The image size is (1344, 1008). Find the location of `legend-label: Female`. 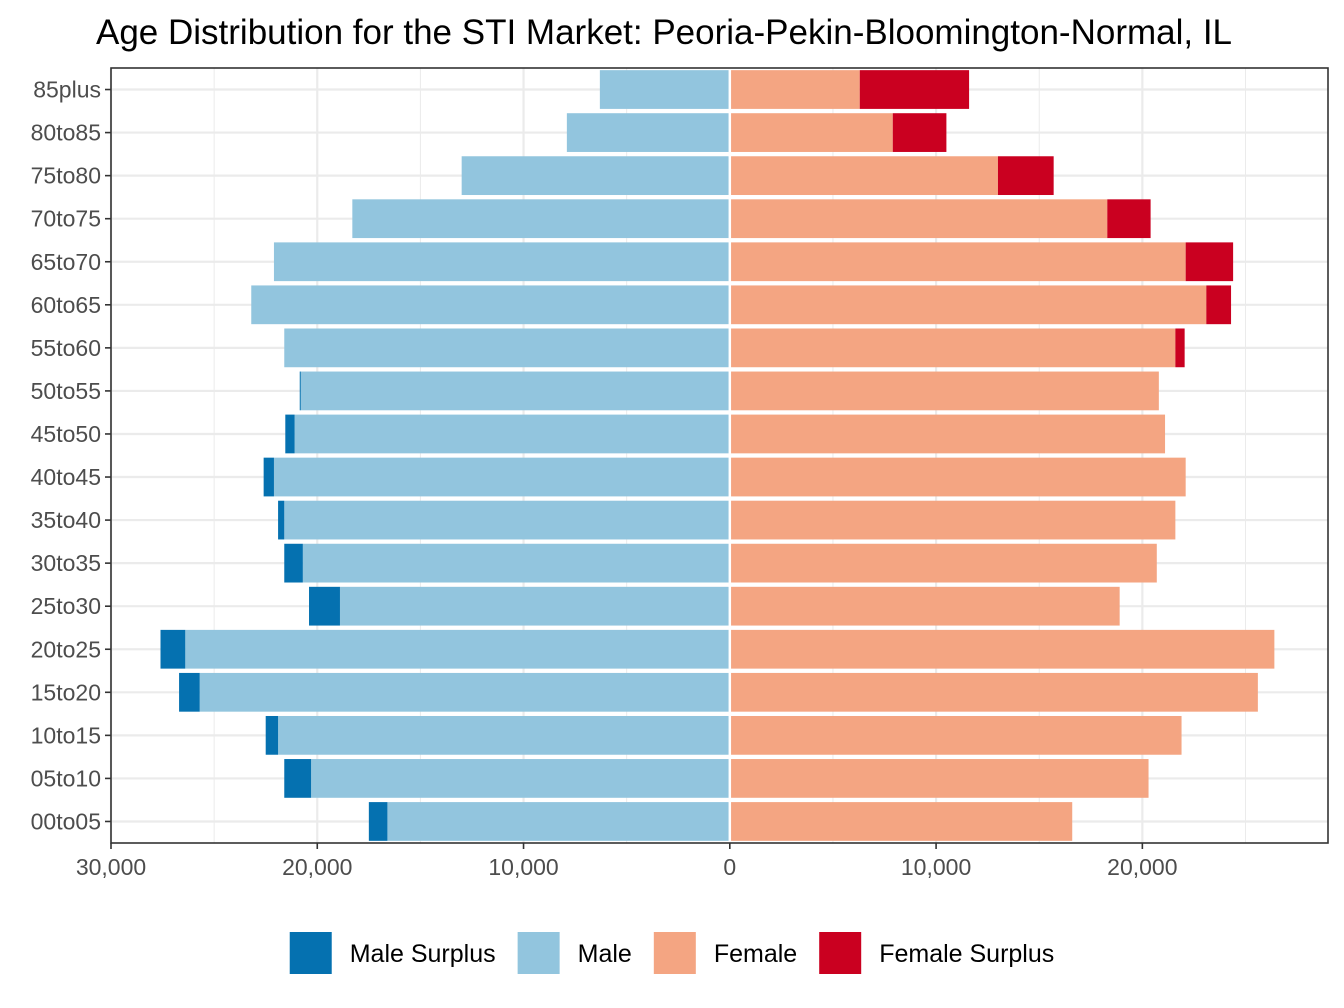

legend-label: Female is located at coordinates (755, 954).